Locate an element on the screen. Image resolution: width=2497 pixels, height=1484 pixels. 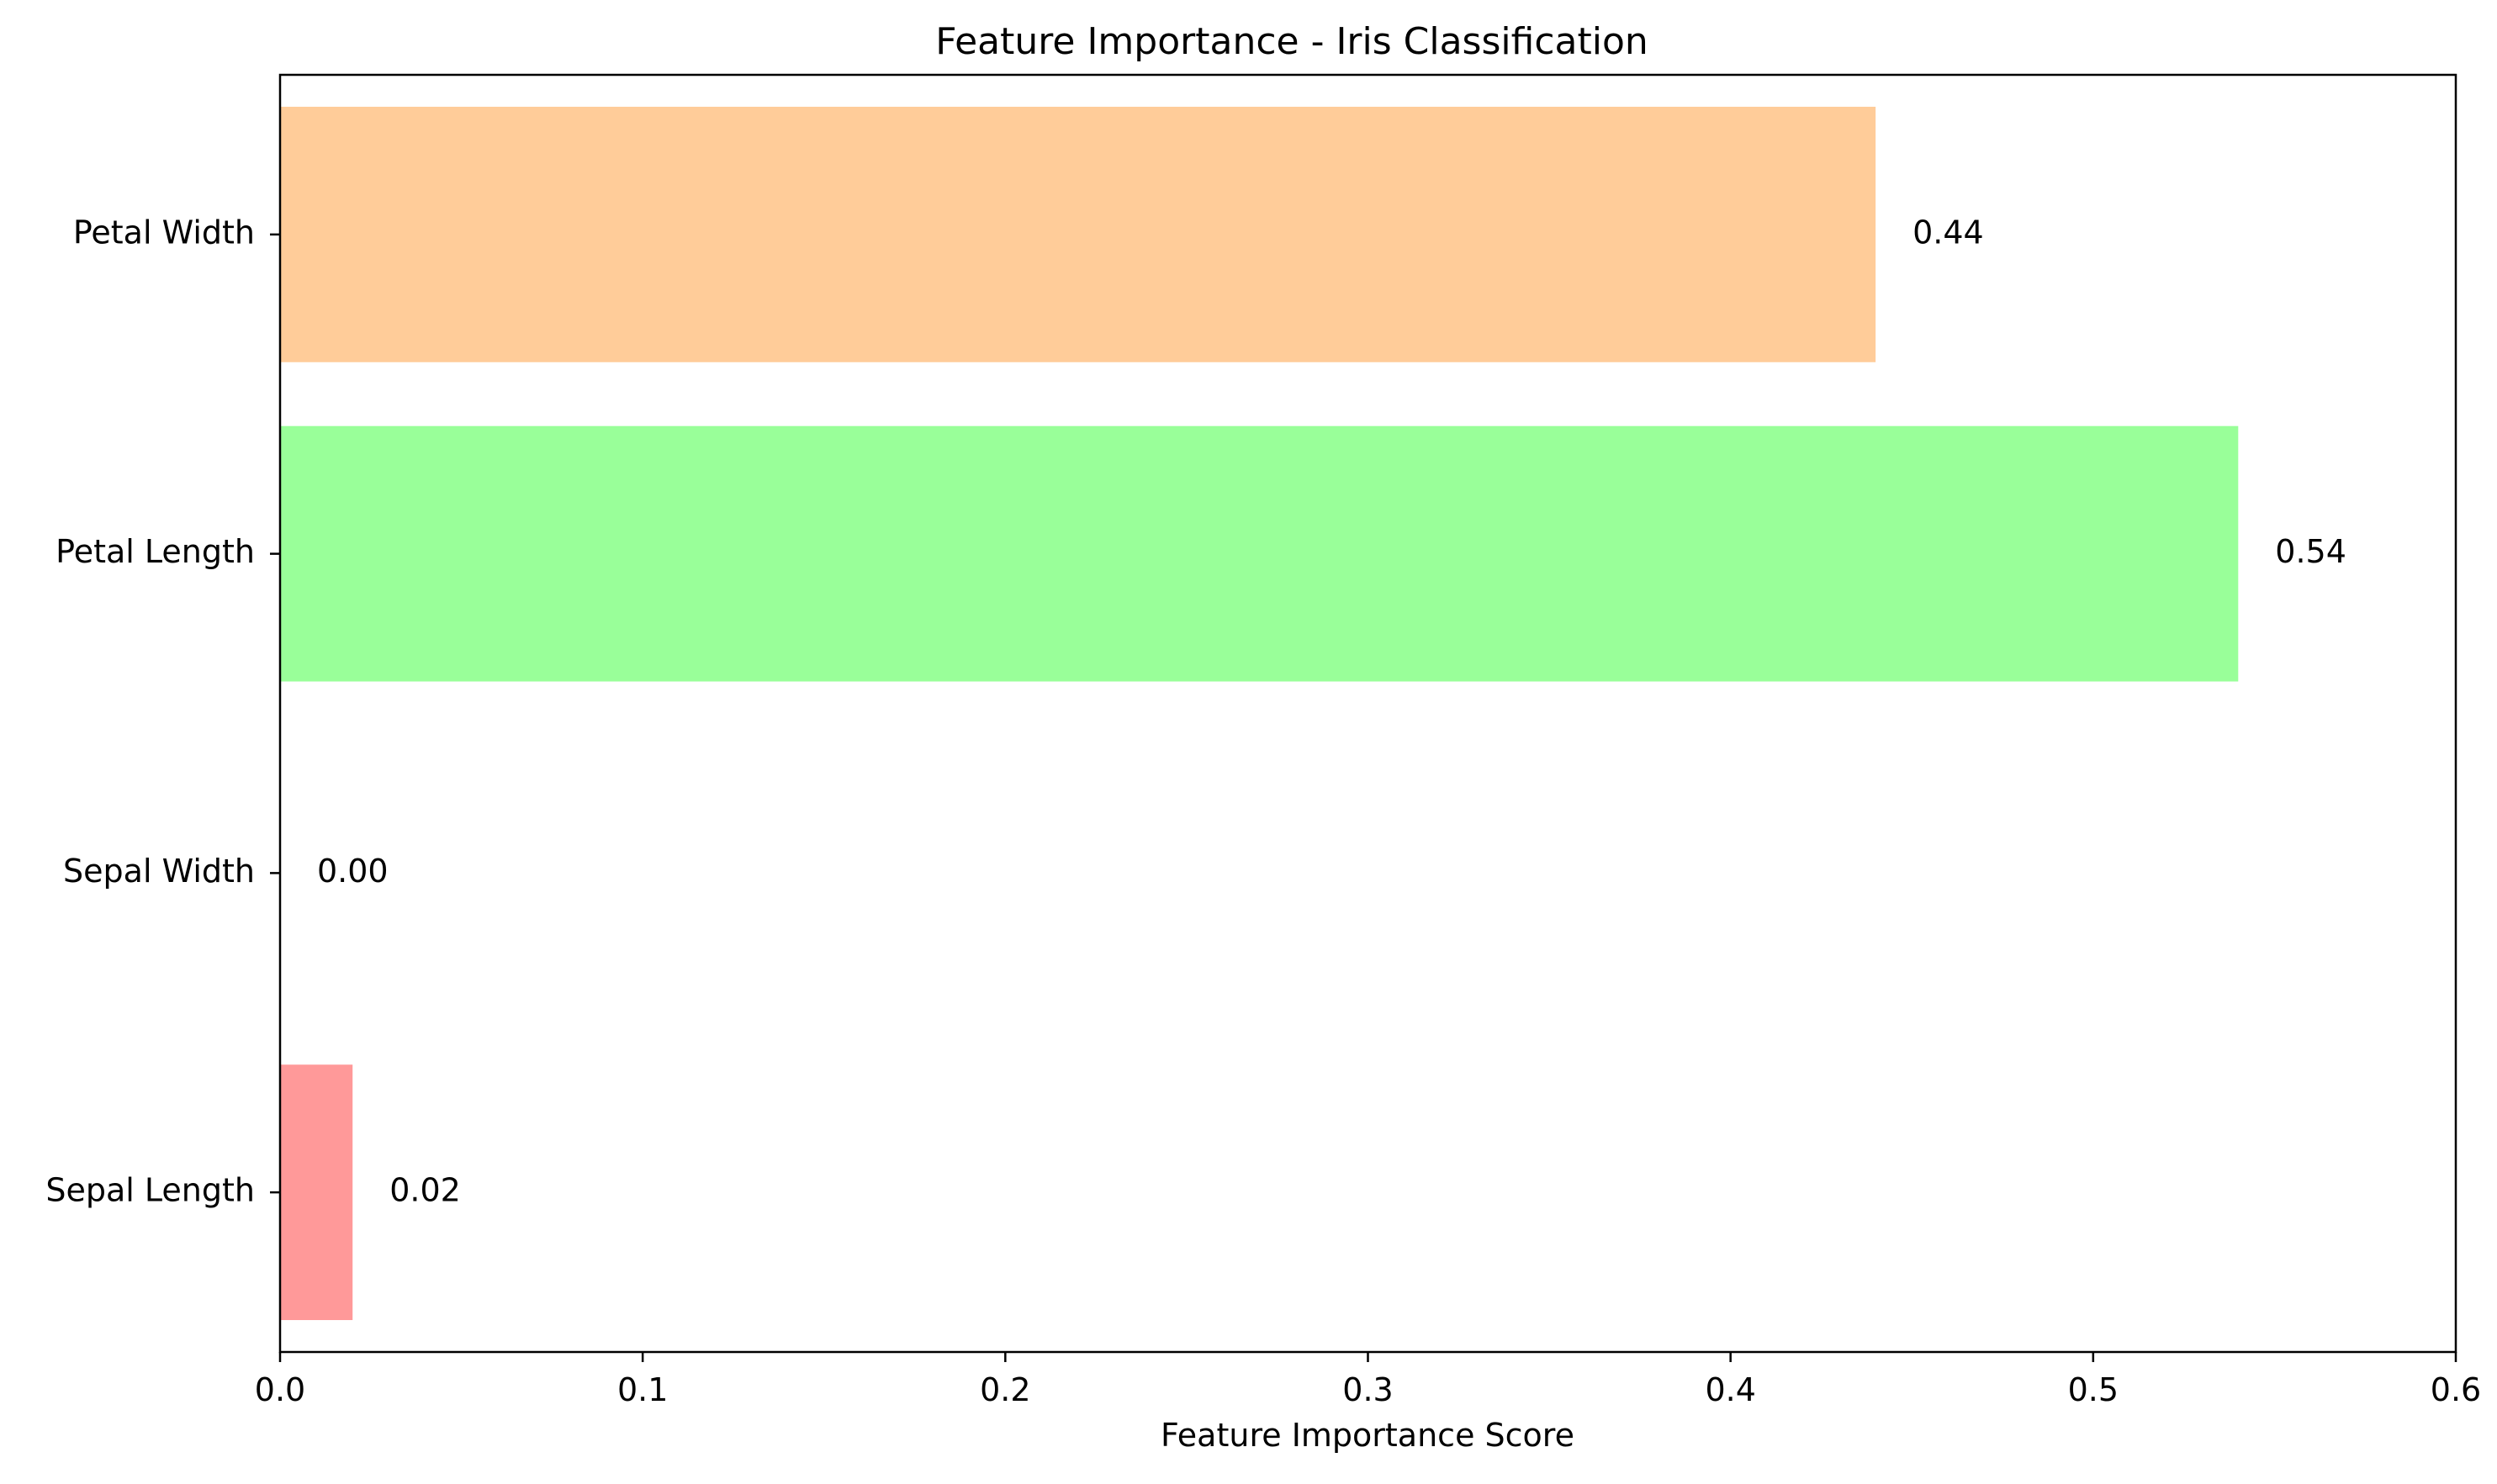
x-tick-label: 0.2 is located at coordinates (1005, 1389).